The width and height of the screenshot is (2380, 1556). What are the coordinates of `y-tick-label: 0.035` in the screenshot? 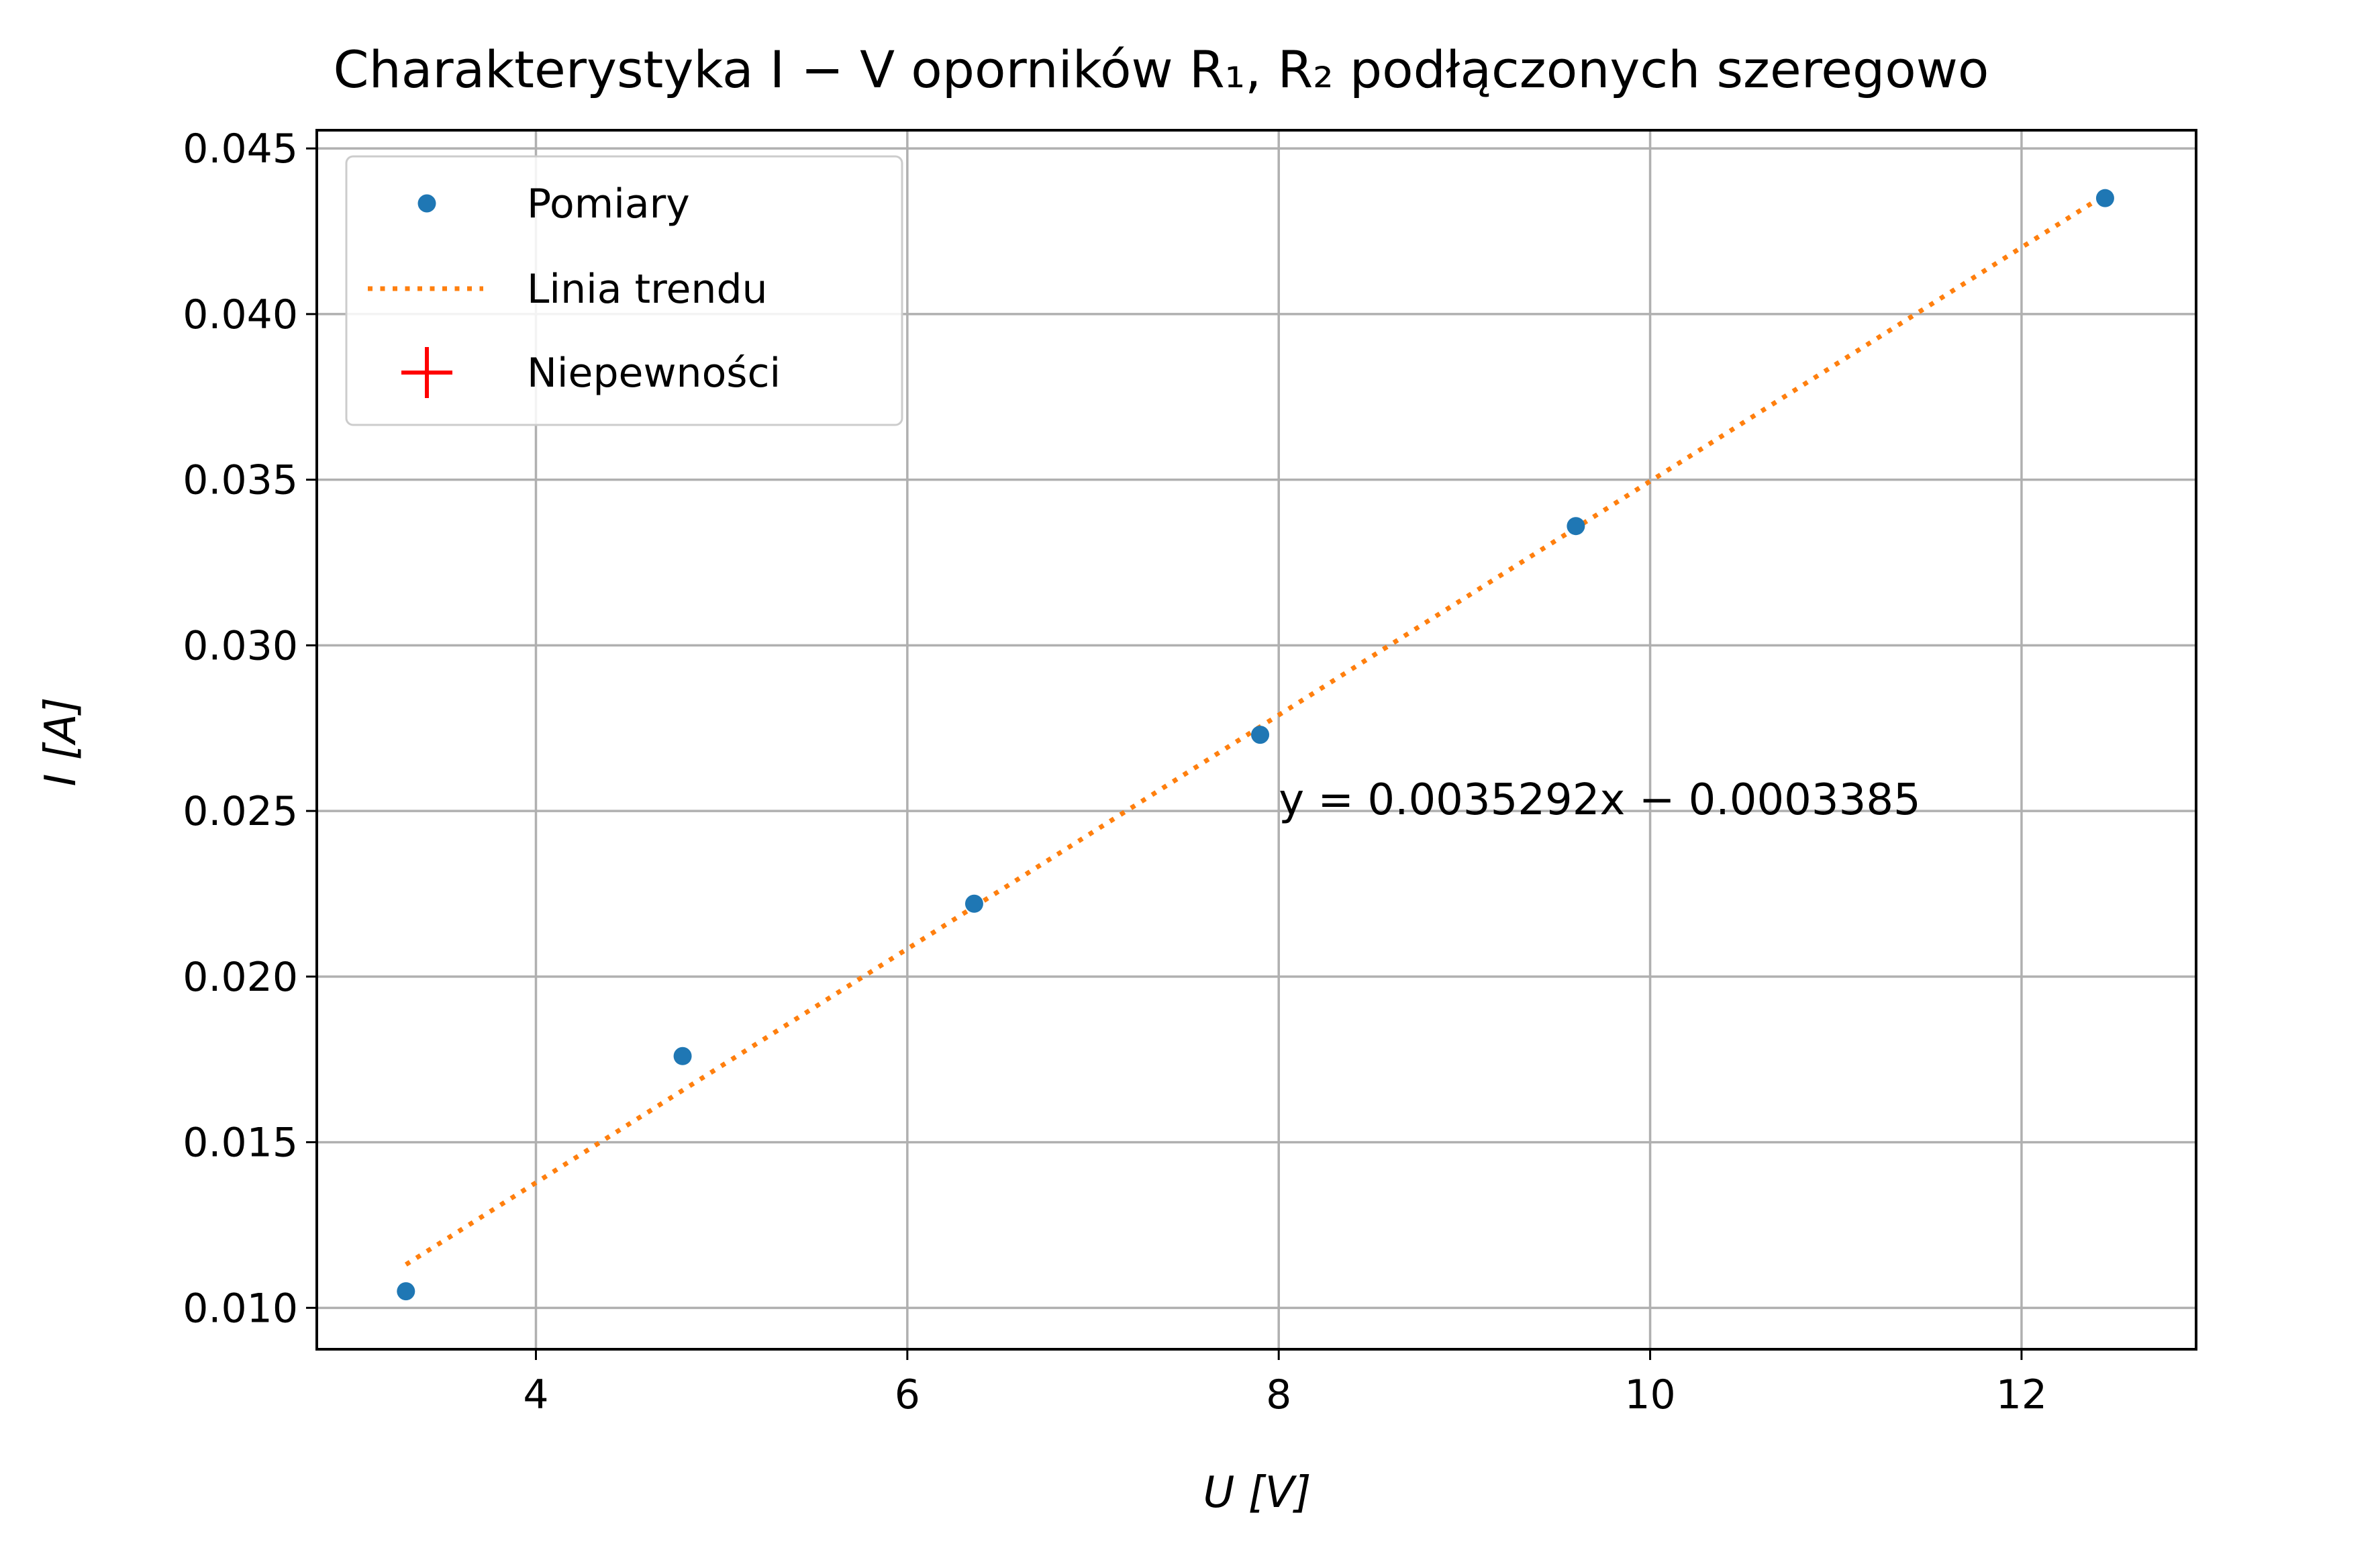 It's located at (240, 480).